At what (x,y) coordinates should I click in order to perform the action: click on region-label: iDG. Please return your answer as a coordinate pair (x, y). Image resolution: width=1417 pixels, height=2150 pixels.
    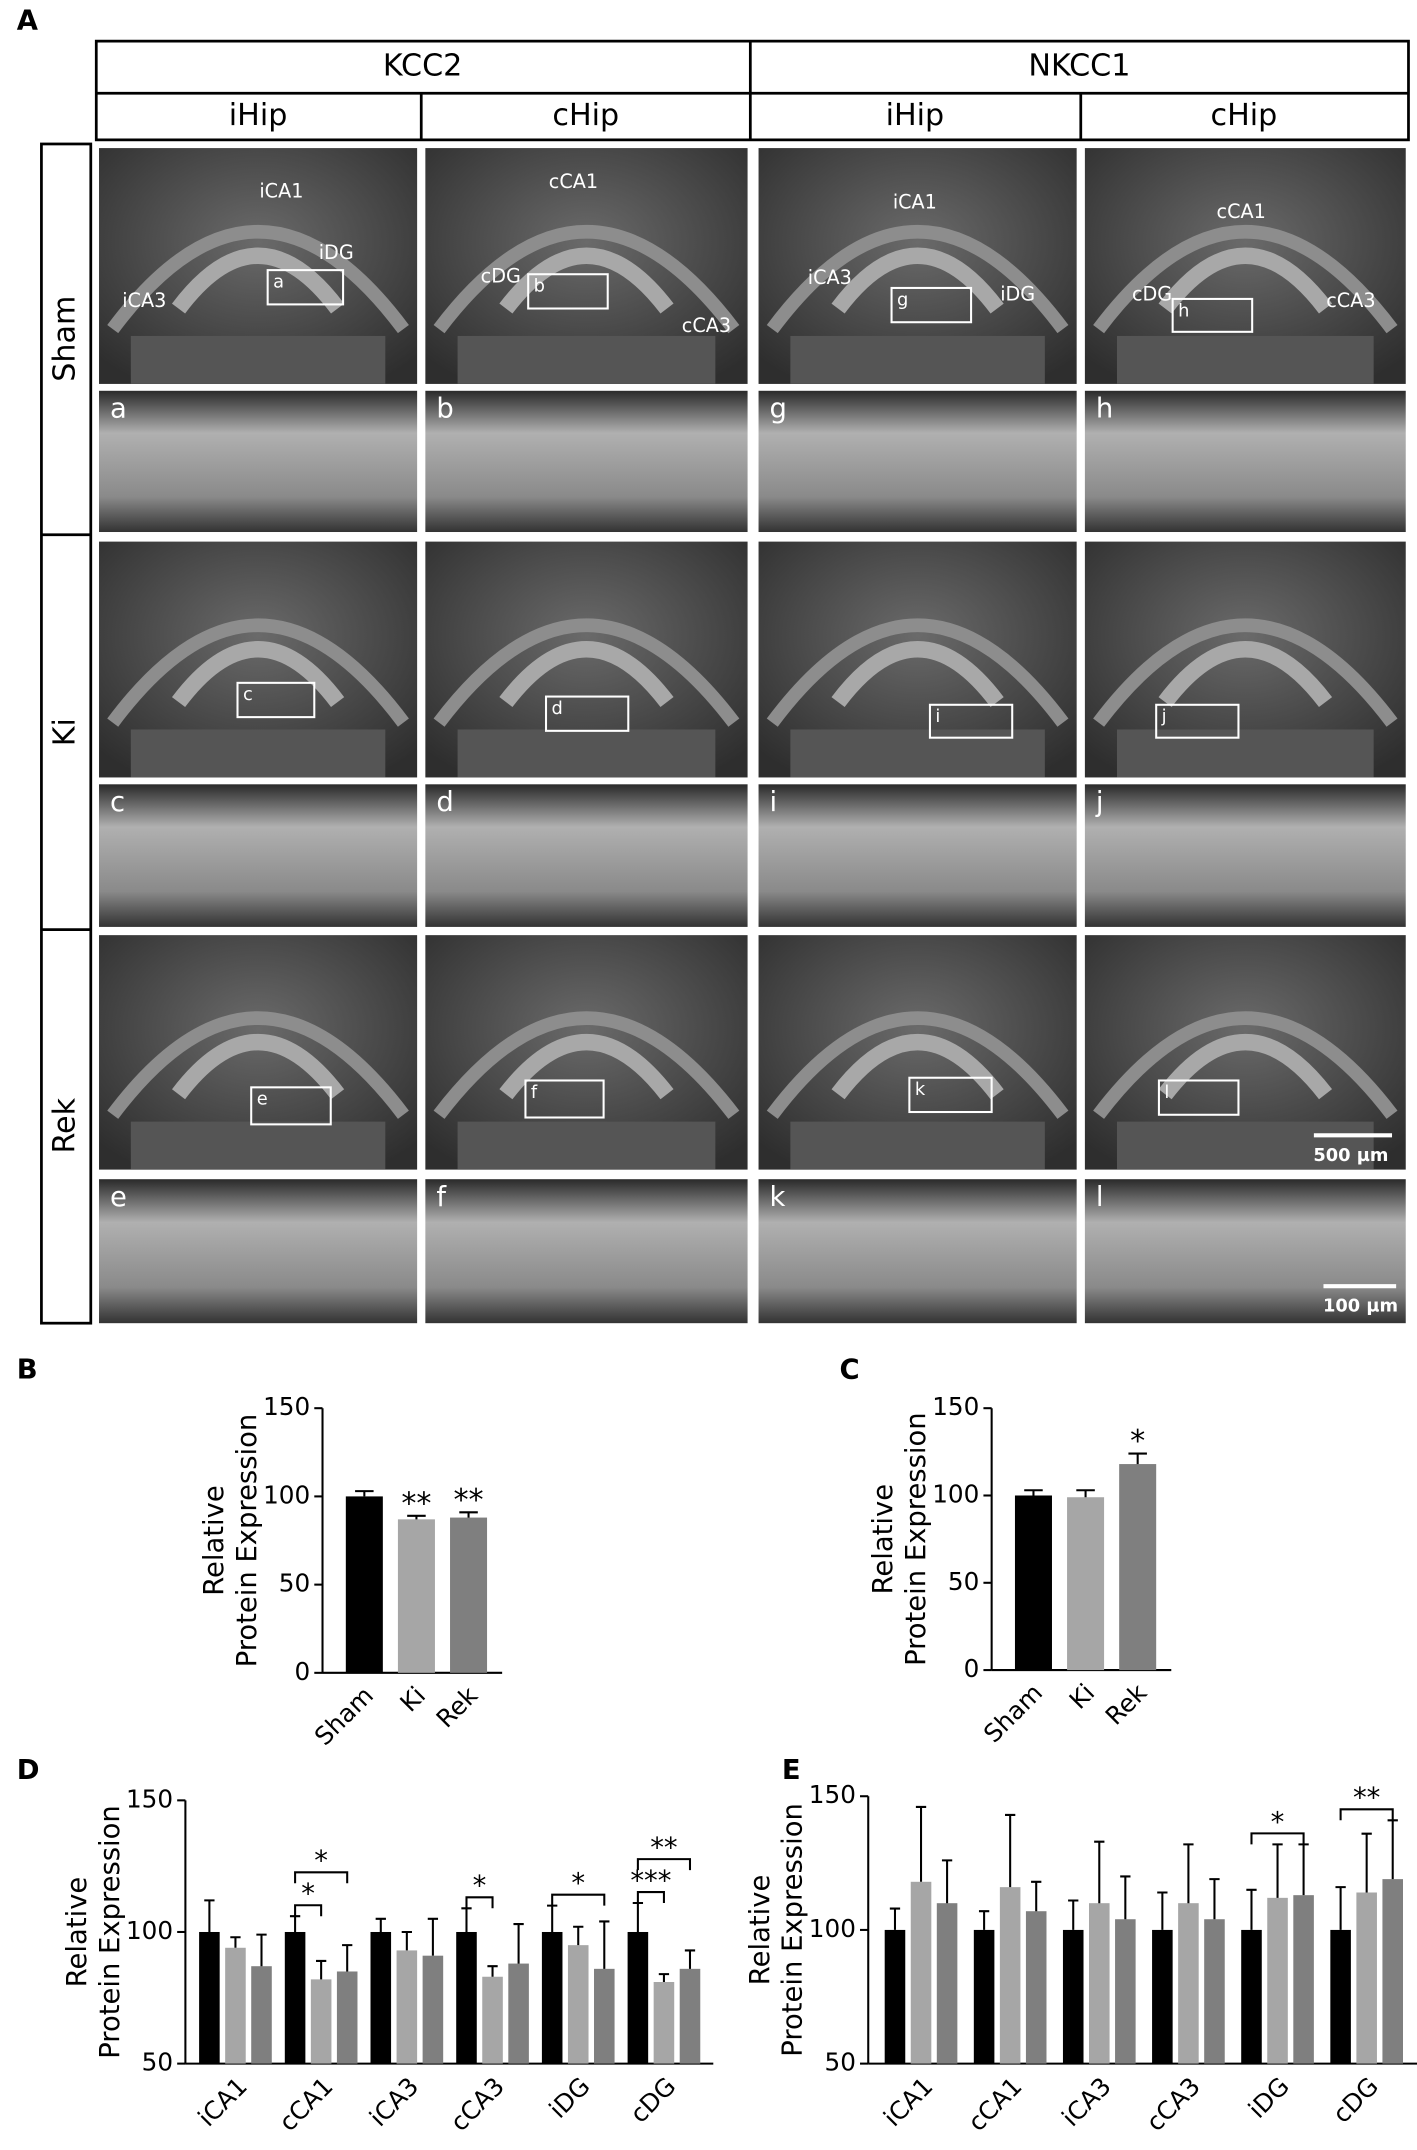
    Looking at the image, I should click on (1017, 293).